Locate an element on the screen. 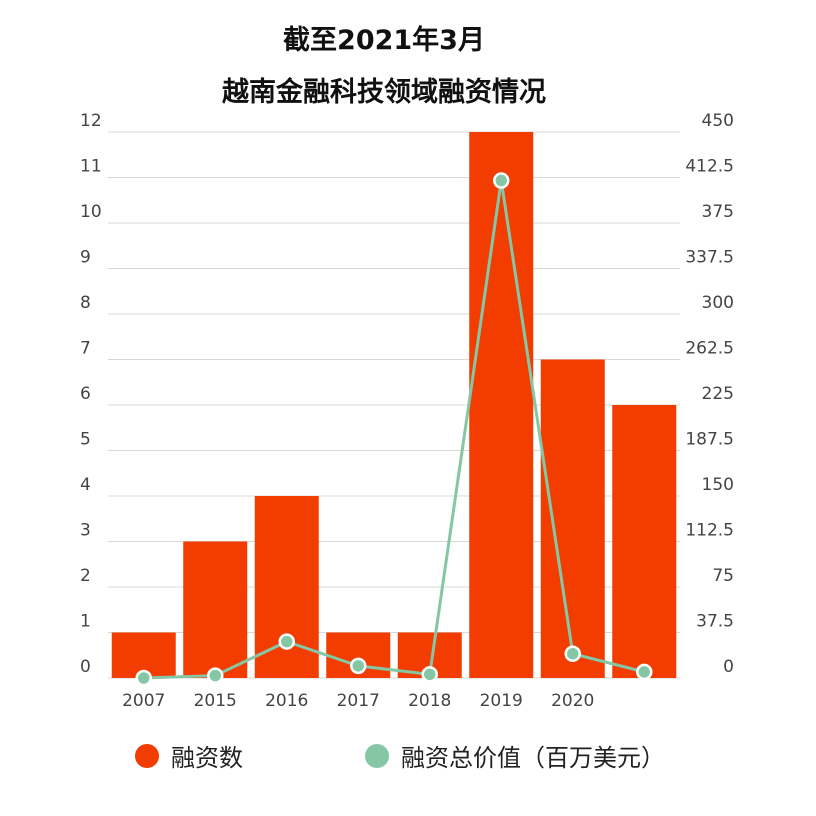  y-right-tick-label: 75 is located at coordinates (723, 576).